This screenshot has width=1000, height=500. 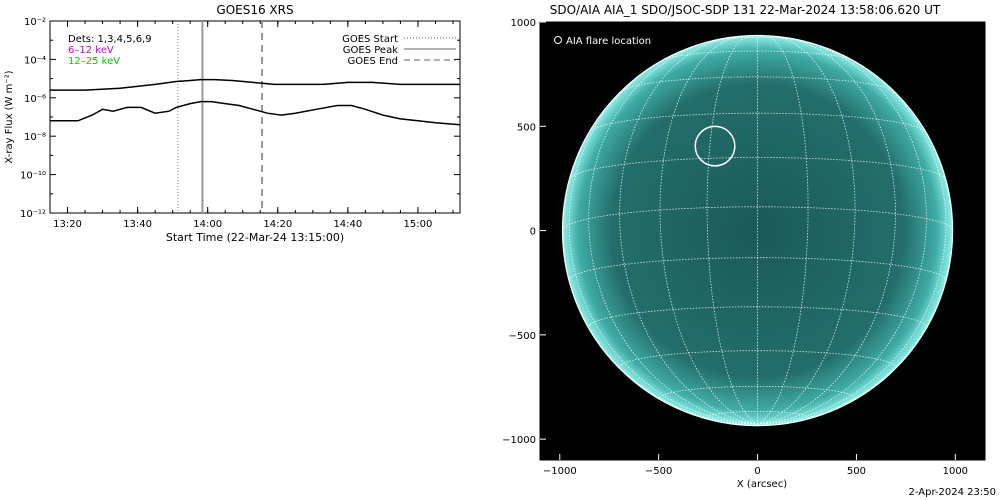 I want to click on aia-flare-legend: AIA flare location, so click(x=603, y=41).